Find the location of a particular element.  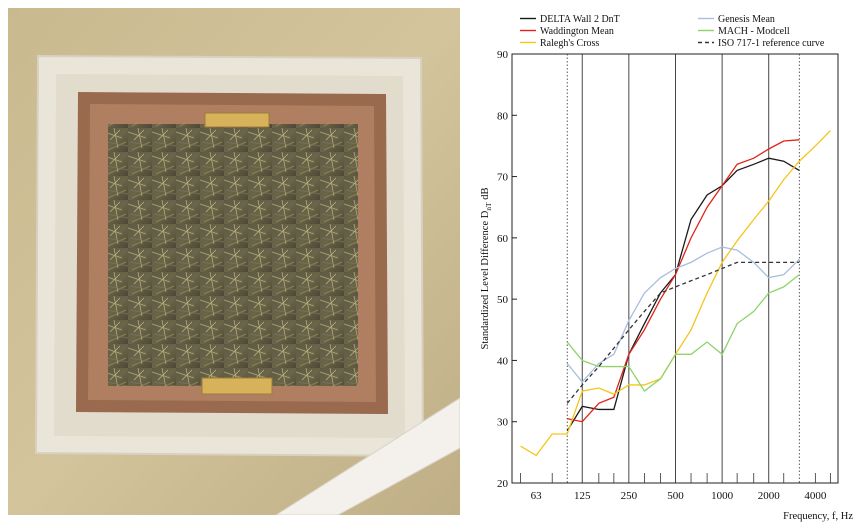

y-tick-label: 50 is located at coordinates (503, 300).